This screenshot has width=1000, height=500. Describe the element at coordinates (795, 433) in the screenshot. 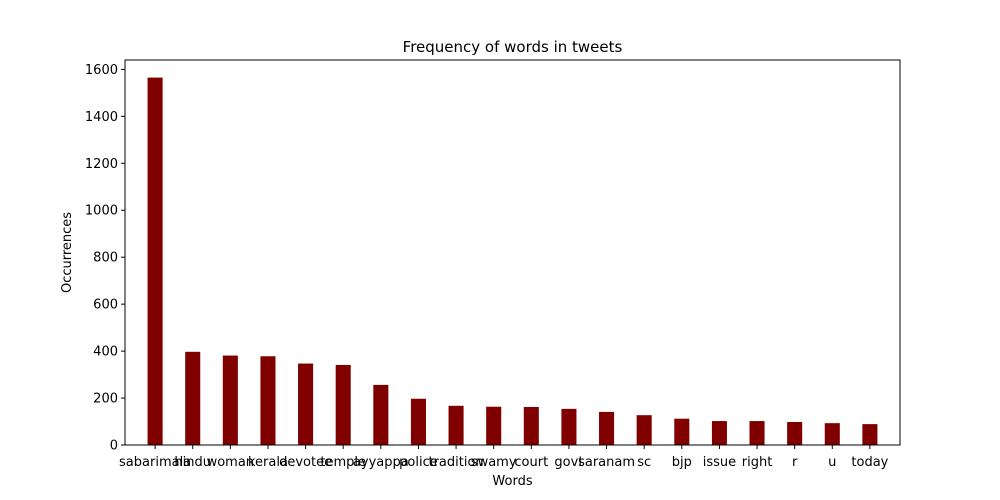

I see `bar-r` at that location.